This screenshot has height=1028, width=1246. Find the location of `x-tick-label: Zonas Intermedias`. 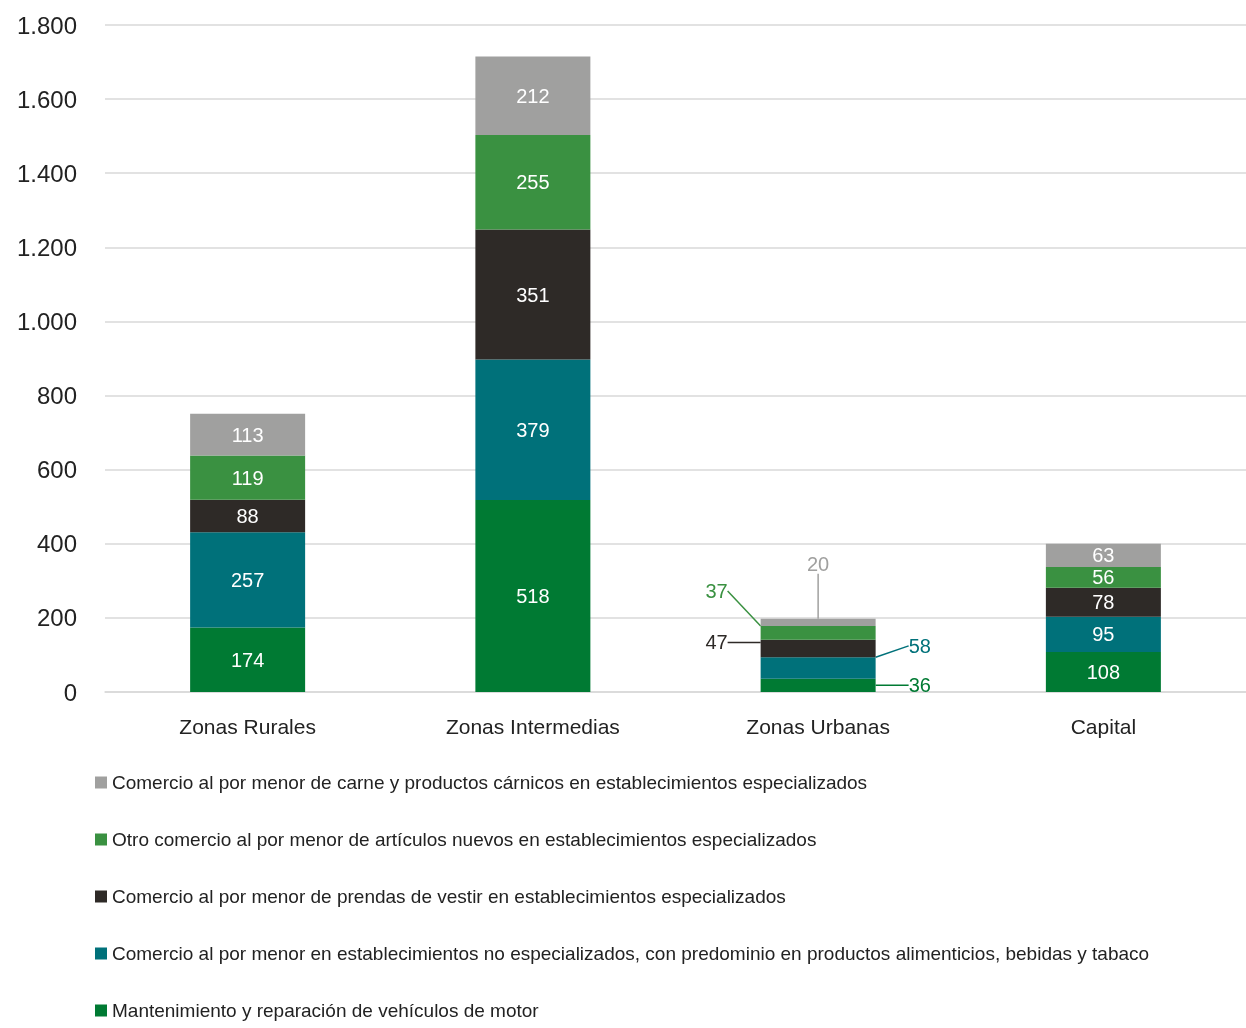

x-tick-label: Zonas Intermedias is located at coordinates (532, 726).